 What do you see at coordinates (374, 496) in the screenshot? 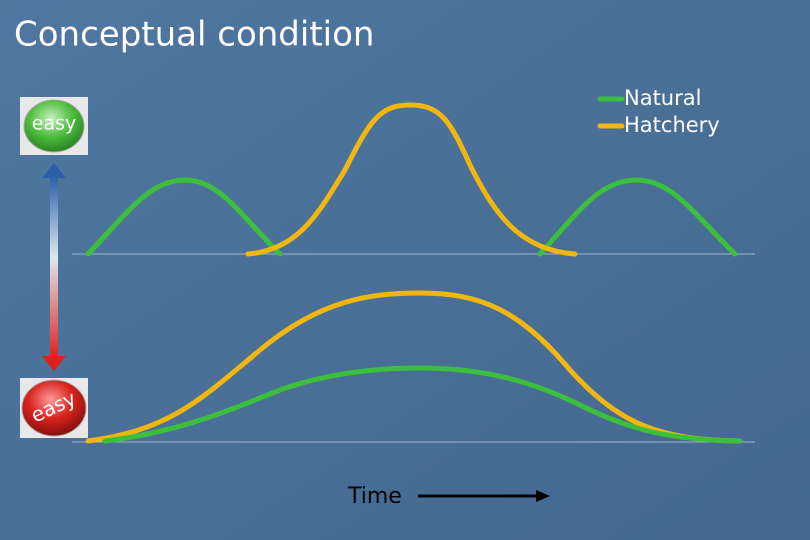
I see `x-axis-label: Time` at bounding box center [374, 496].